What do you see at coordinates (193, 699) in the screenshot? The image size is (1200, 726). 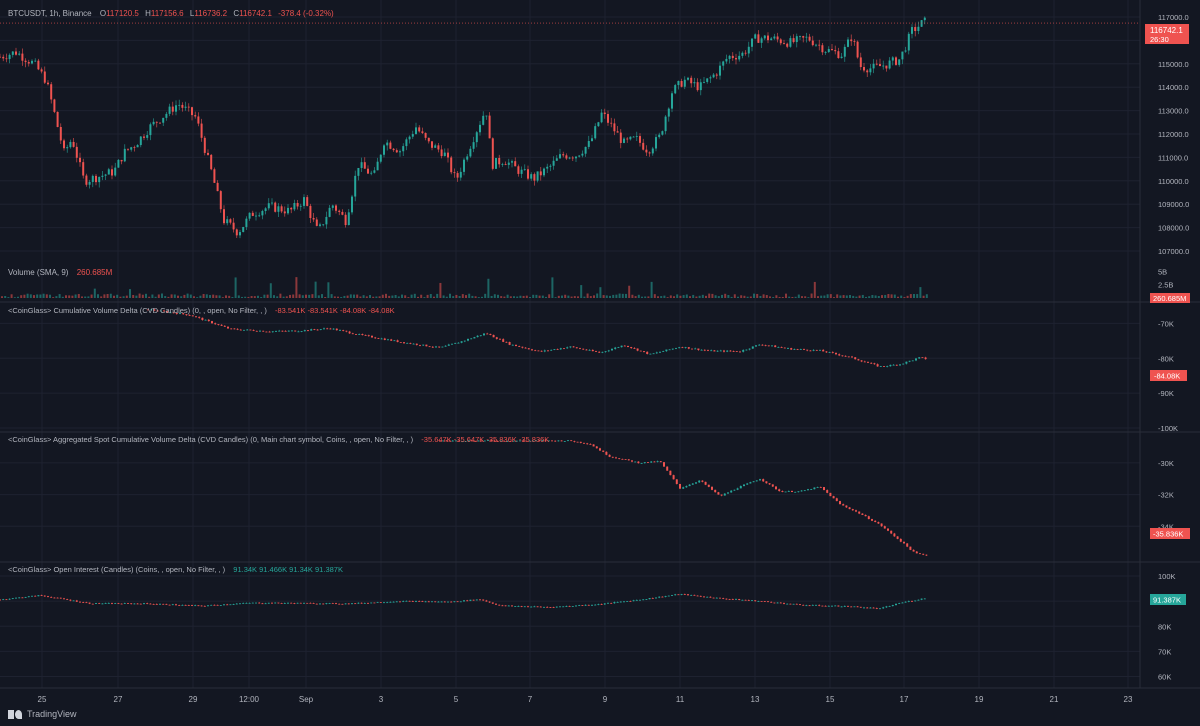 I see `x-tick-label: 29` at bounding box center [193, 699].